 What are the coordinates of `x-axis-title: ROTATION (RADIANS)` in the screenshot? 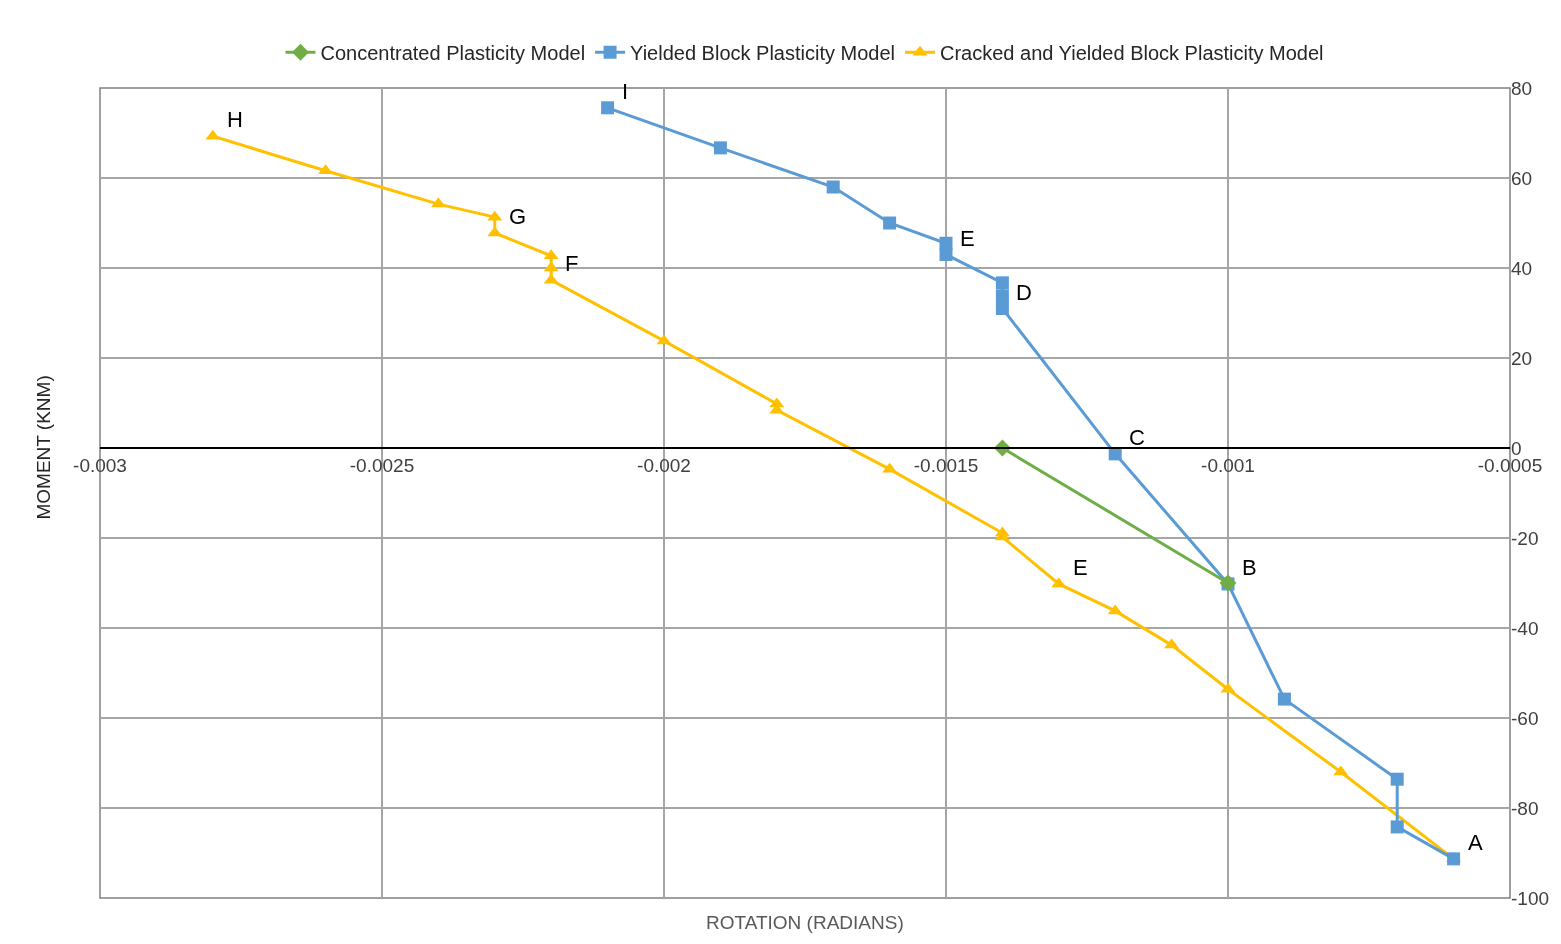 It's located at (805, 922).